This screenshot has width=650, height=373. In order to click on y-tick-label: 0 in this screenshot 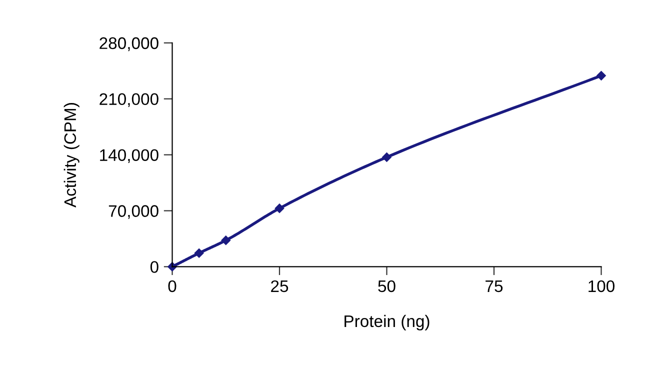, I will do `click(154, 267)`.